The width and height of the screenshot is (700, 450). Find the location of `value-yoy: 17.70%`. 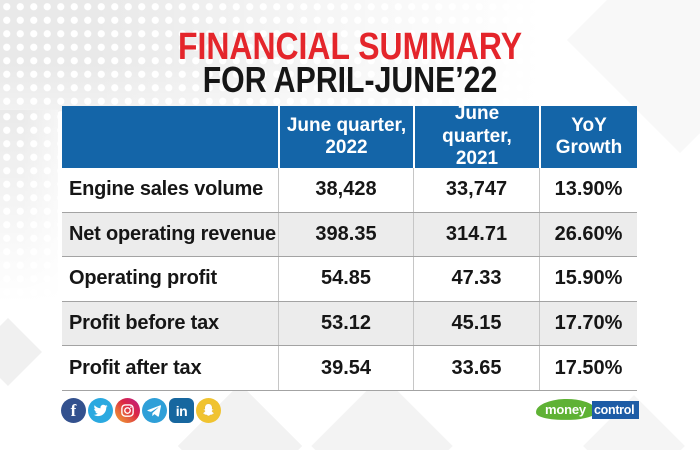

value-yoy: 17.70% is located at coordinates (588, 323).